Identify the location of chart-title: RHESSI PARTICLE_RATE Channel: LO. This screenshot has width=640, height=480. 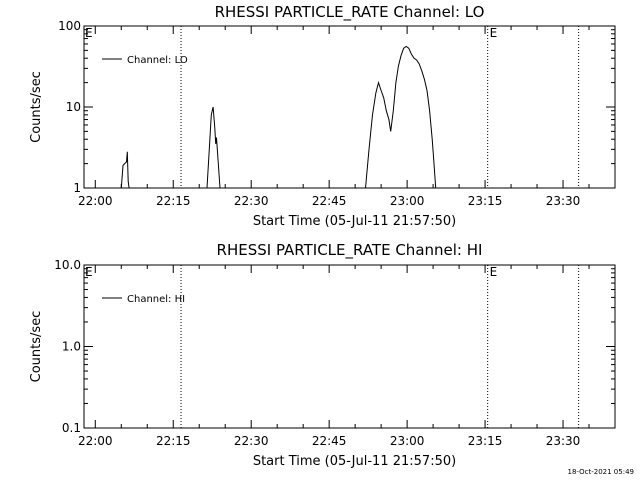
(350, 12).